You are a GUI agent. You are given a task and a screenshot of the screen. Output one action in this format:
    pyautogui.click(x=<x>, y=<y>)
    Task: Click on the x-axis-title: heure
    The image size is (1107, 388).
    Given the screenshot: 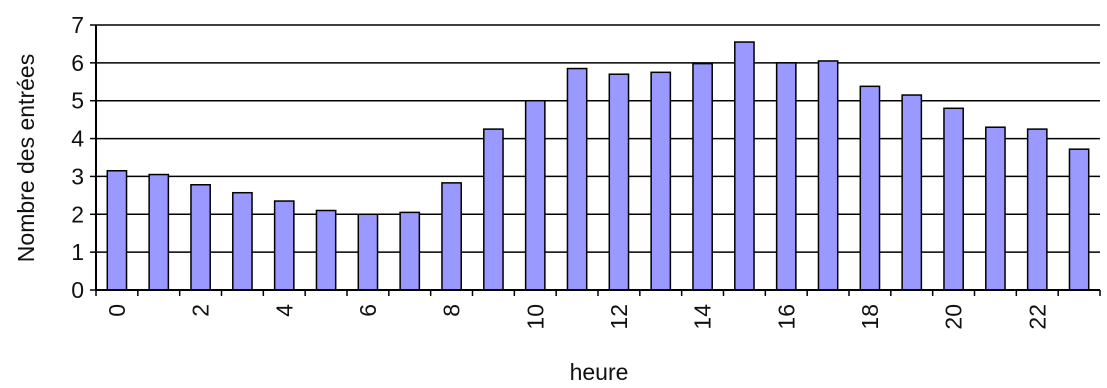 What is the action you would take?
    pyautogui.click(x=599, y=372)
    